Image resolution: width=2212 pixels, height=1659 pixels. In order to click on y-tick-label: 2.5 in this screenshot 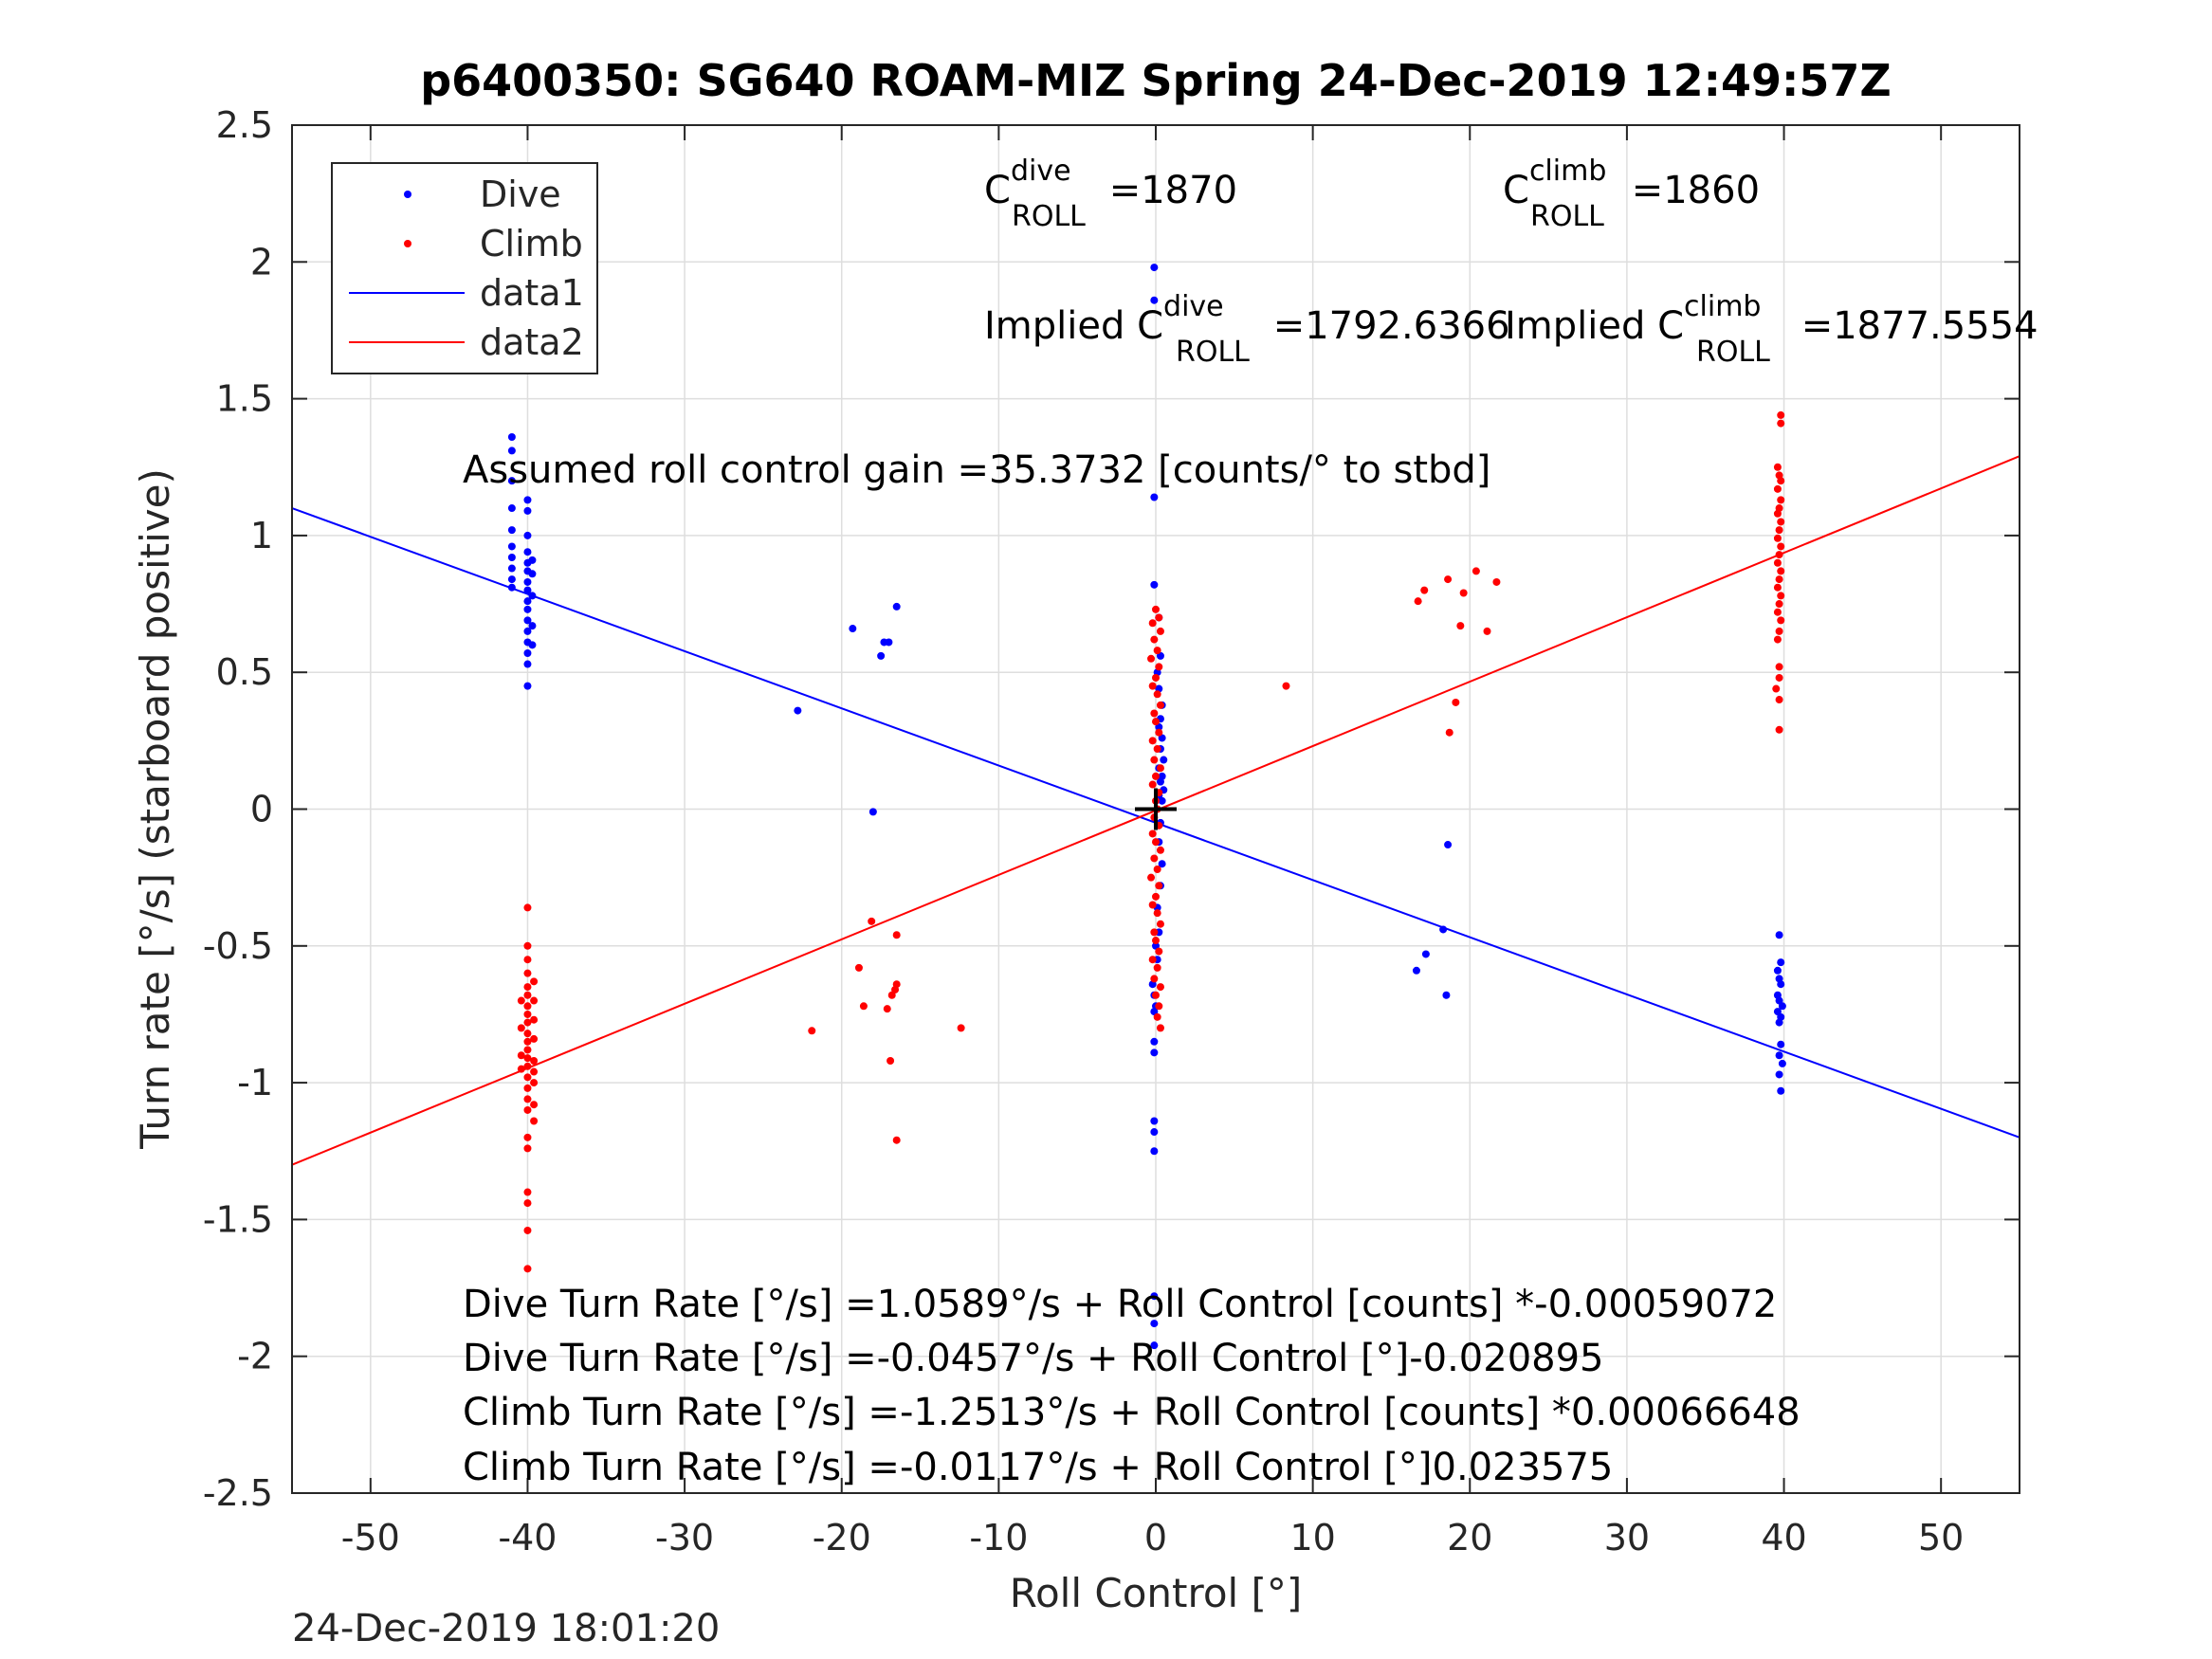, I will do `click(244, 125)`.